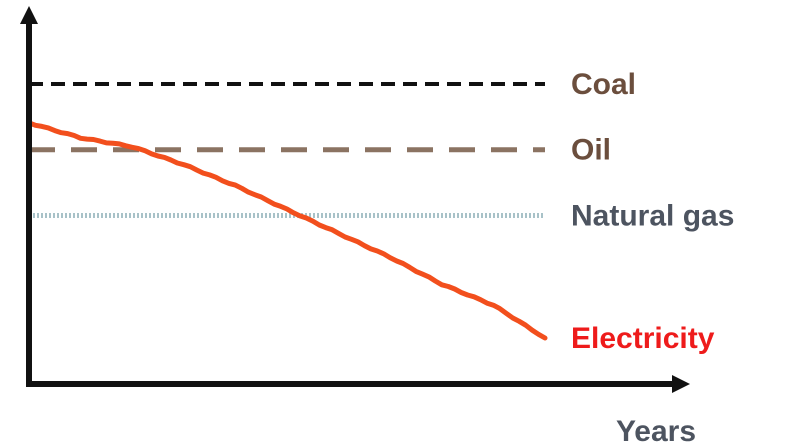  I want to click on label-layer: Coal Oil Natural gas Electricity, so click(652, 211).